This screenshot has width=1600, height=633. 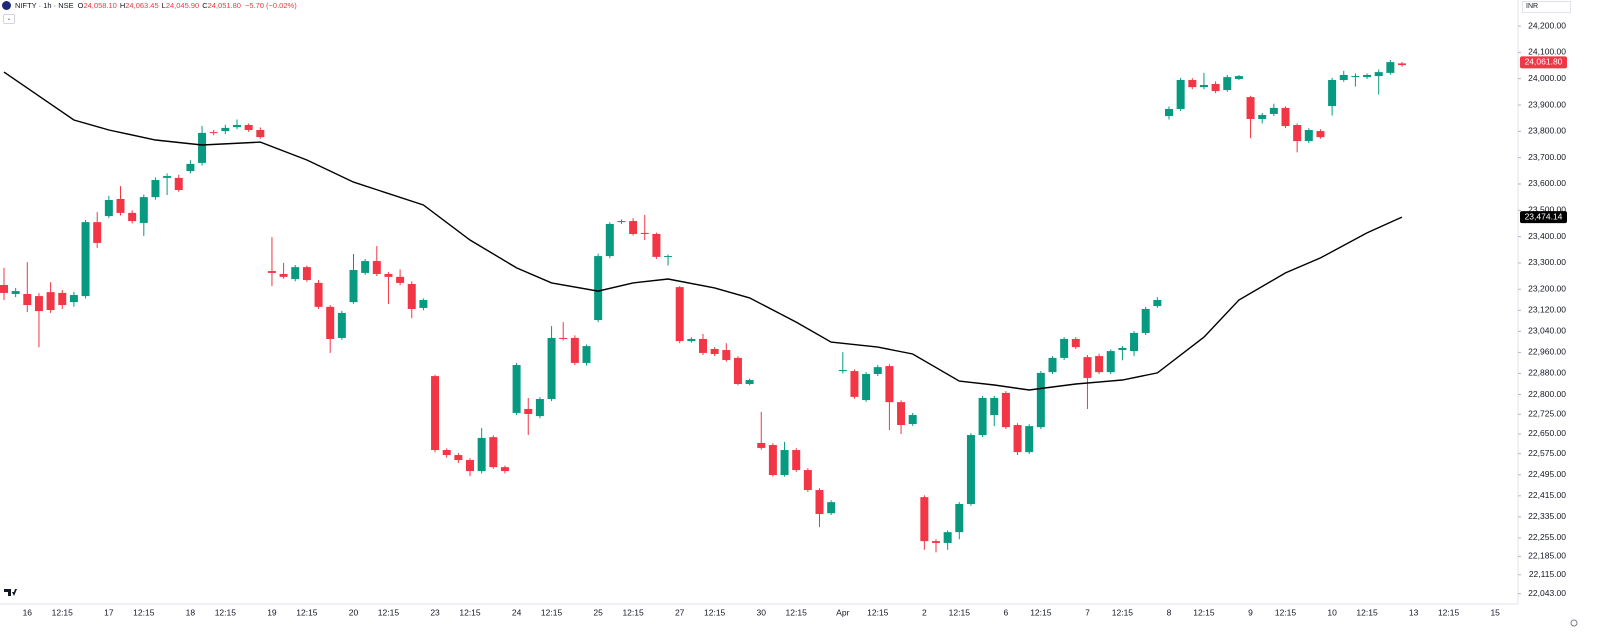 I want to click on settings-icon, so click(x=1574, y=623).